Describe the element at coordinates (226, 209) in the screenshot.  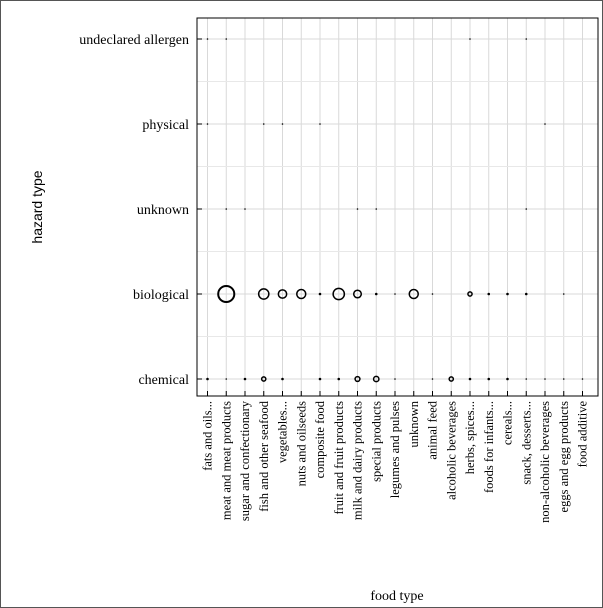
I see `point-meat-and-meat-products-unknown` at that location.